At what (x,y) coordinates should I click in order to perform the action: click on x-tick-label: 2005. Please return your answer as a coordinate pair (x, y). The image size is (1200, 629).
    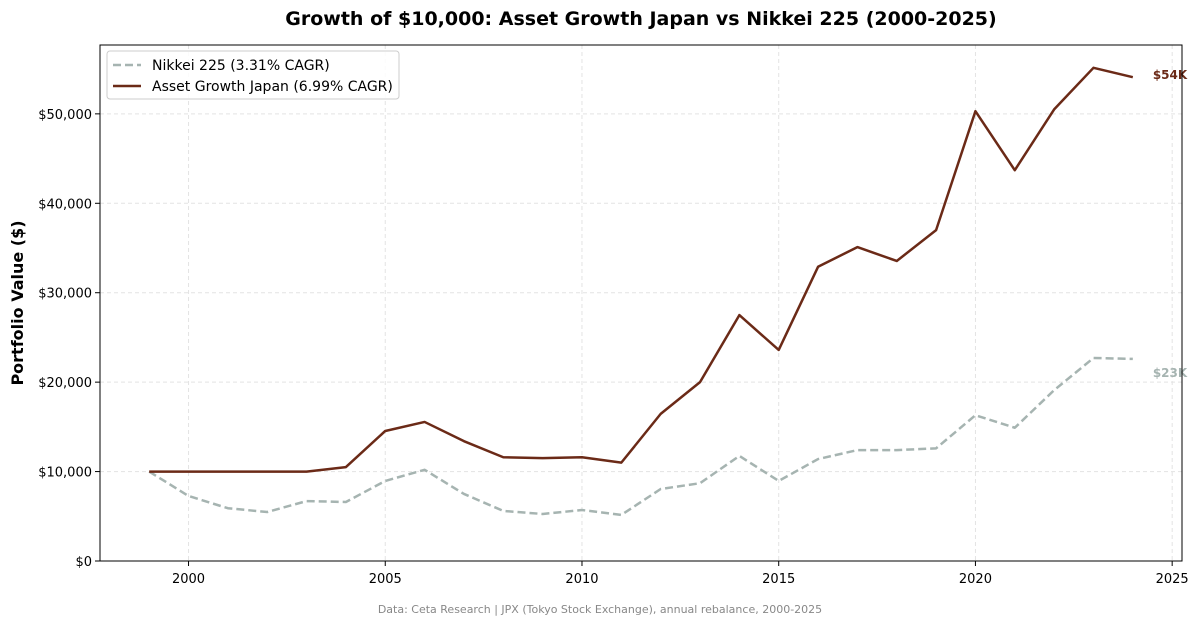
    Looking at the image, I should click on (385, 579).